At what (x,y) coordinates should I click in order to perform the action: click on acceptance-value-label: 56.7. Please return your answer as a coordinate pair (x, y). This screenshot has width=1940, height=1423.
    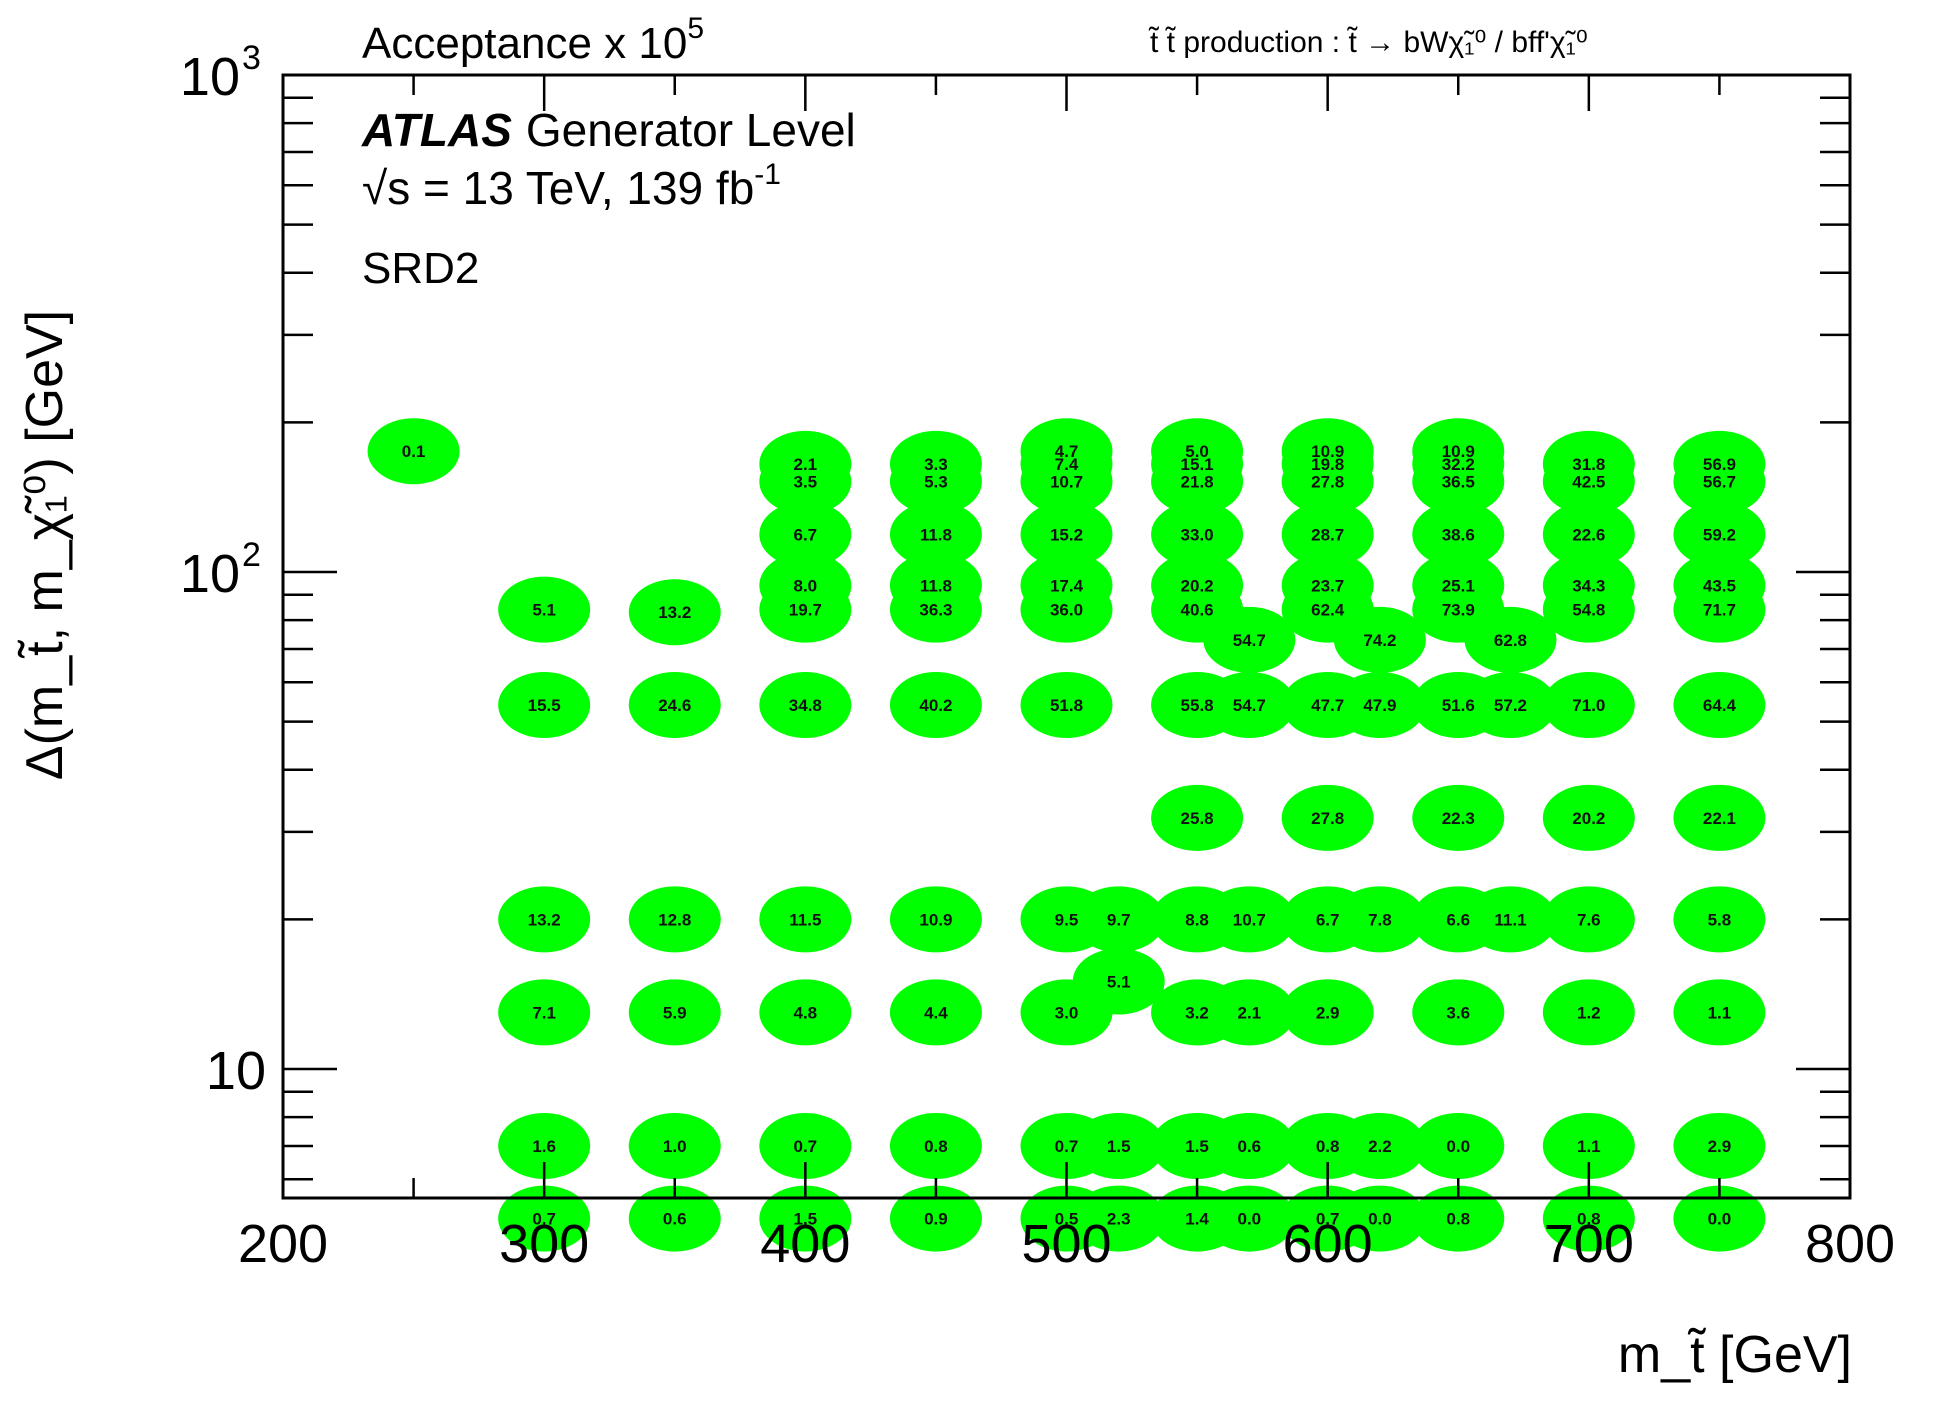
    Looking at the image, I should click on (1719, 482).